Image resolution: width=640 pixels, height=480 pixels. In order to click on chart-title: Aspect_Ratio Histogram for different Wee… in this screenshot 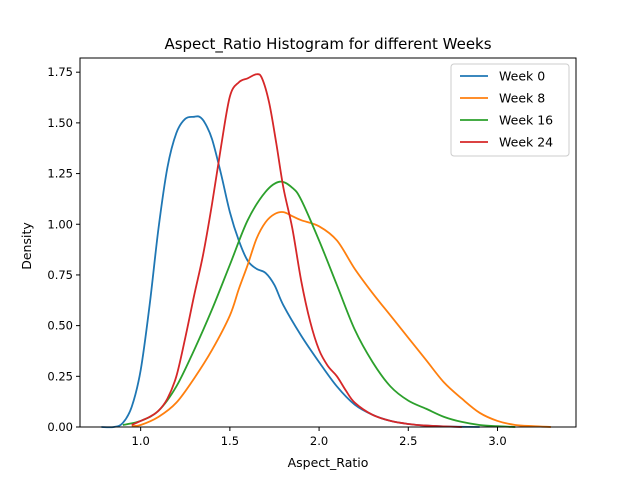, I will do `click(327, 44)`.